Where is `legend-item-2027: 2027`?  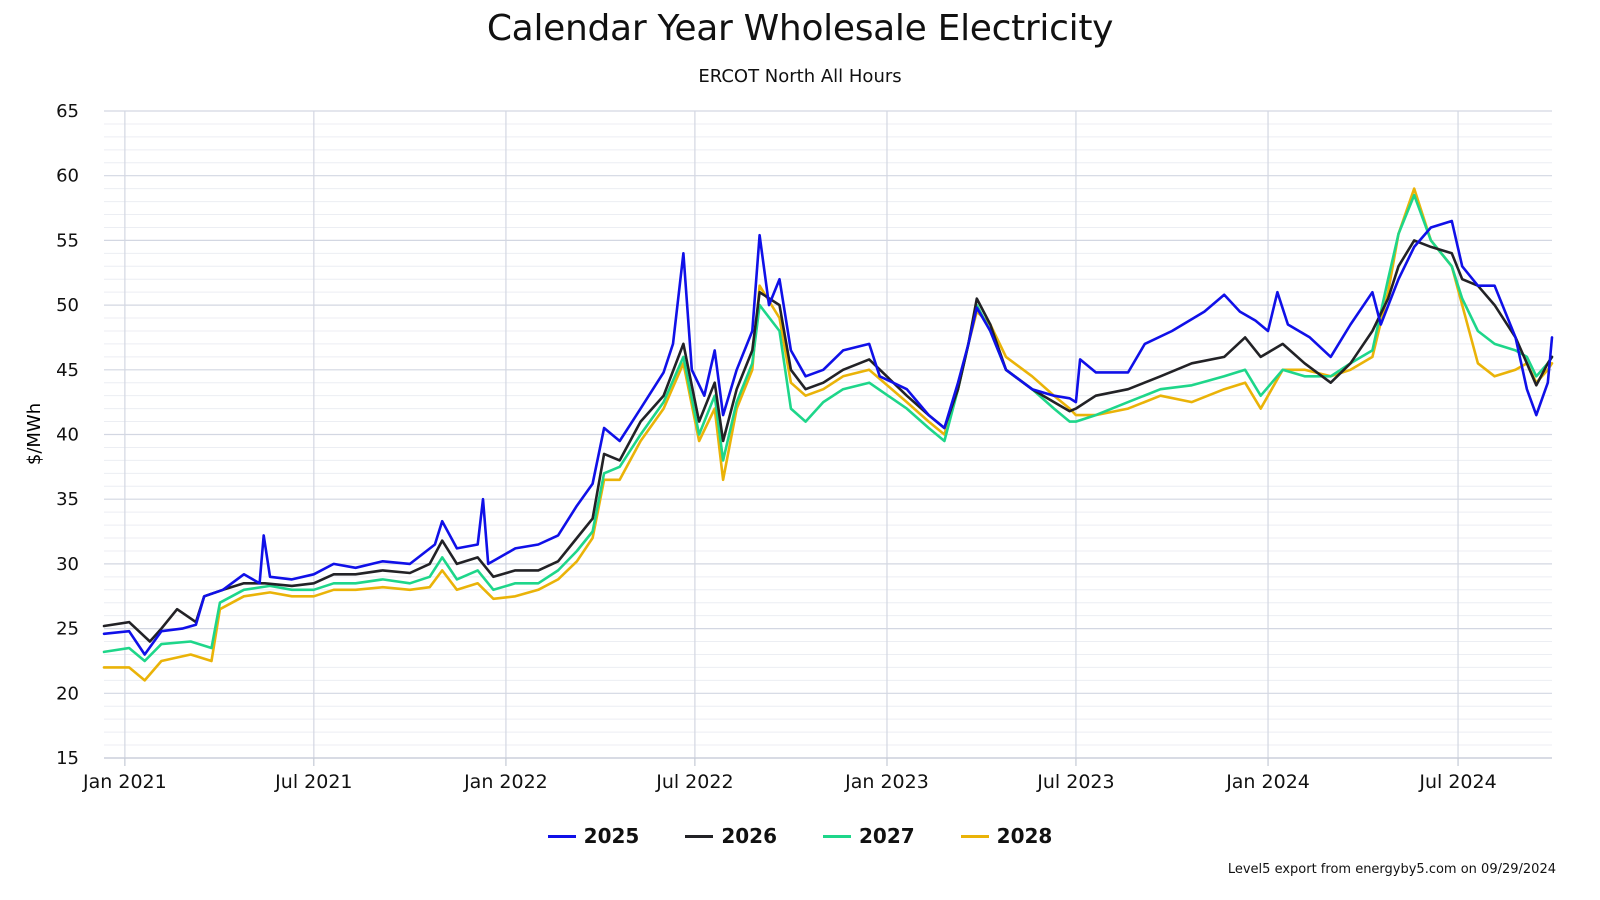
legend-item-2027: 2027 is located at coordinates (869, 836).